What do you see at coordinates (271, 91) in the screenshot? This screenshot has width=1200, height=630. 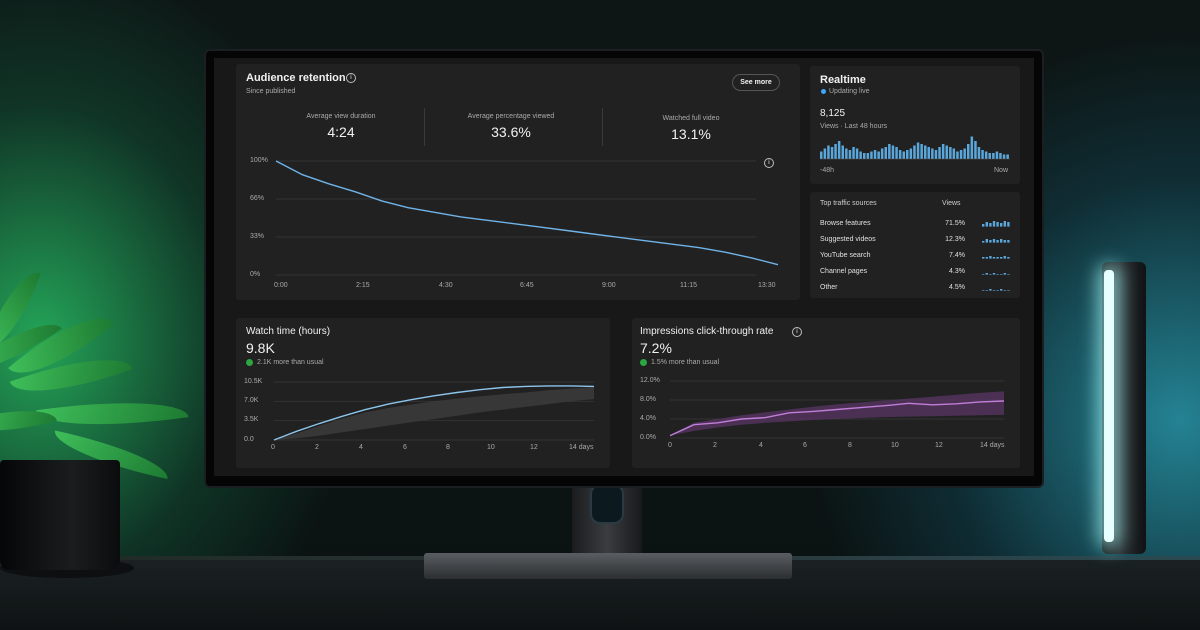 I see `retention-subtitle: Since published` at bounding box center [271, 91].